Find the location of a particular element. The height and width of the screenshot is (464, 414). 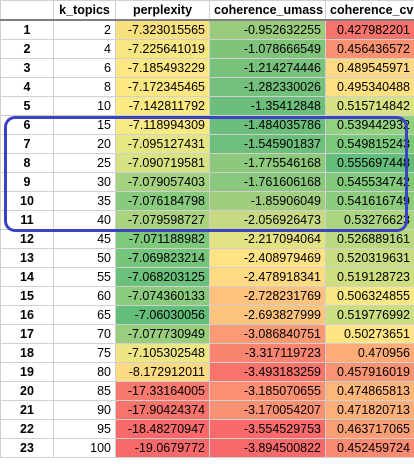

coherence-umass-cell: -3.317119723 is located at coordinates (267, 353).